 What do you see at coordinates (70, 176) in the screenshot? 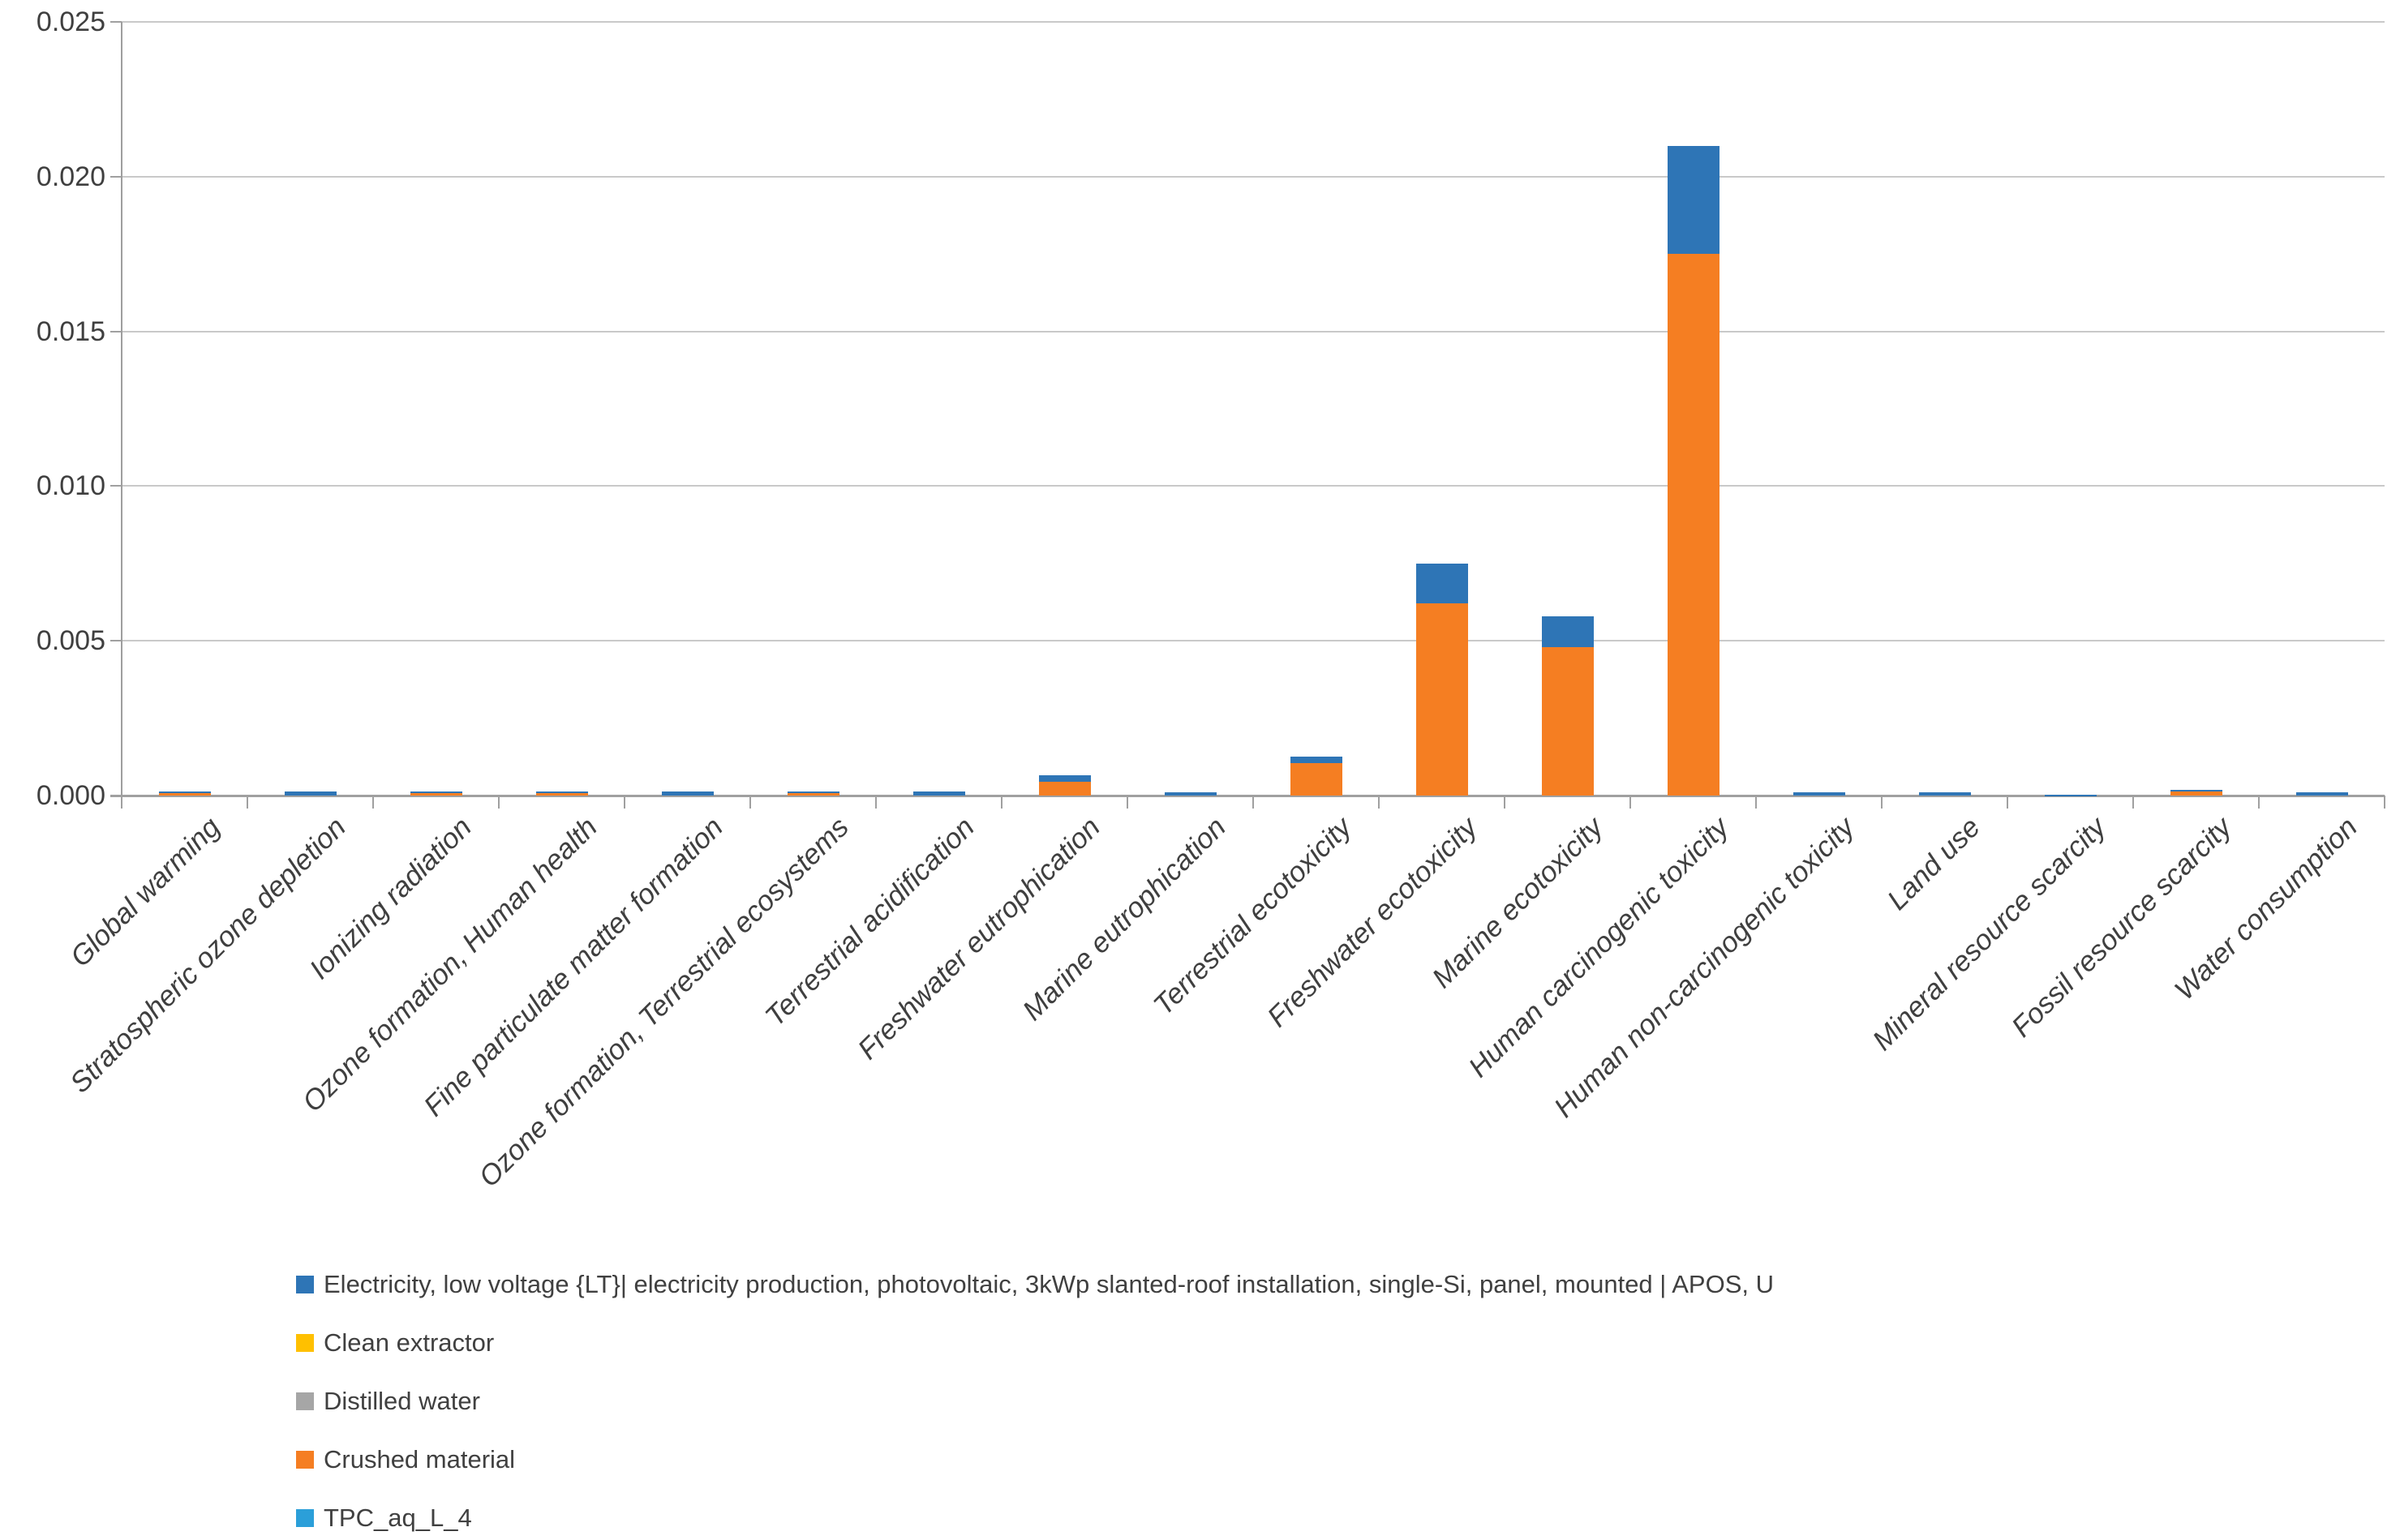
I see `y-axis-tick-label: 0.020` at bounding box center [70, 176].